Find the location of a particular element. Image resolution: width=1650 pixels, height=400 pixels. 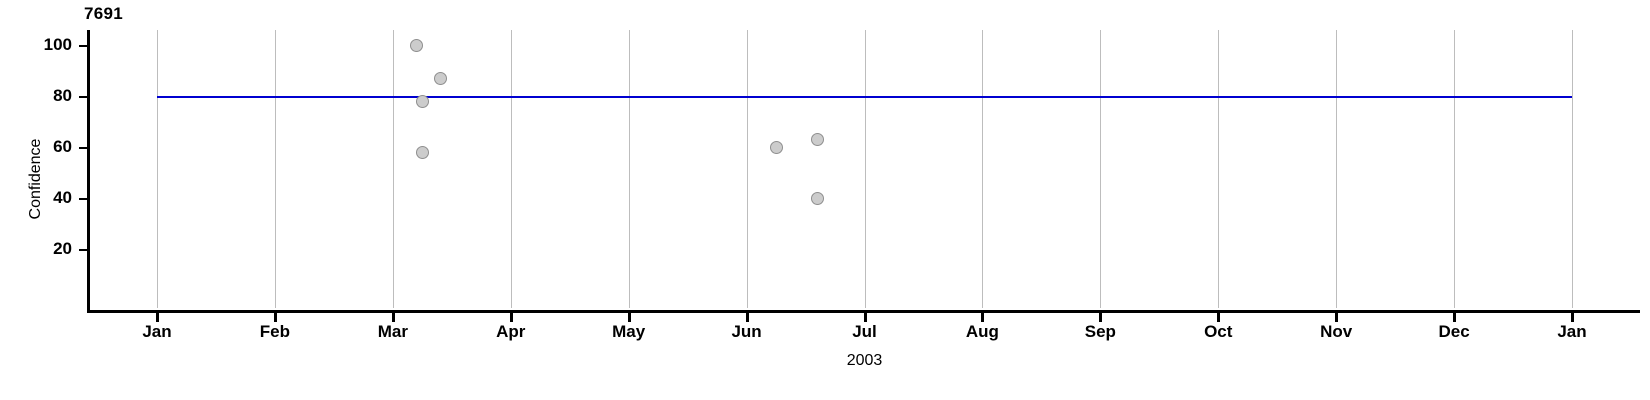

x-tick-label-feb-1: Feb is located at coordinates (275, 331).